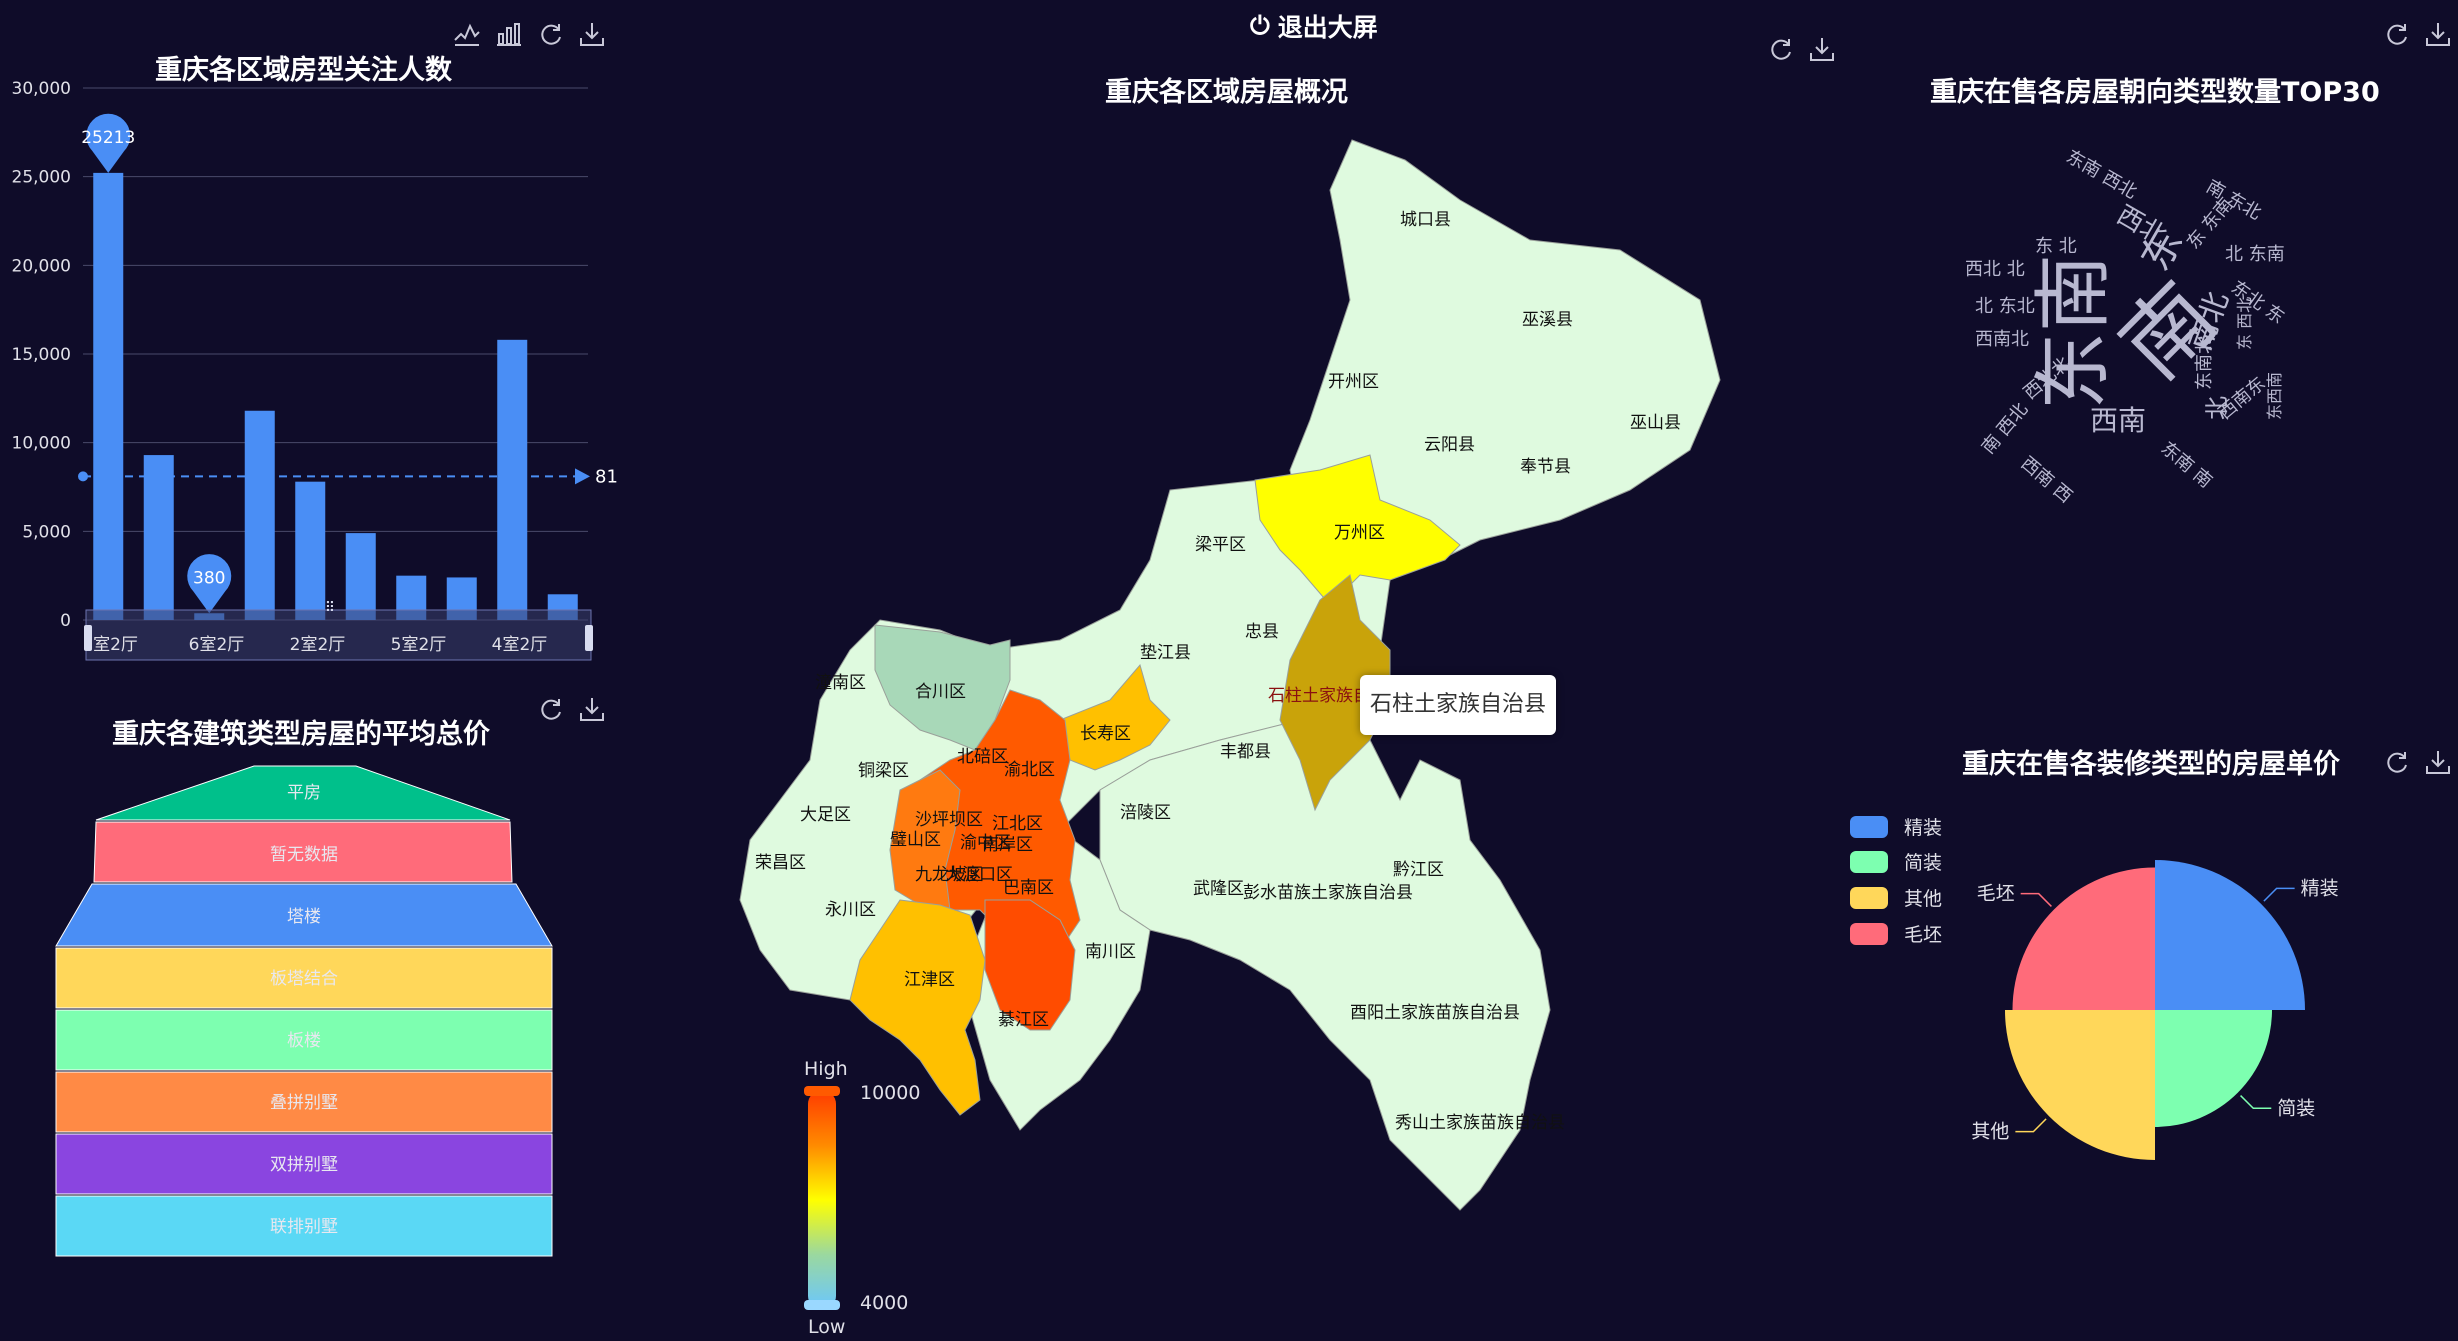  I want to click on map-label-nanan: 南岸区, so click(1007, 845).